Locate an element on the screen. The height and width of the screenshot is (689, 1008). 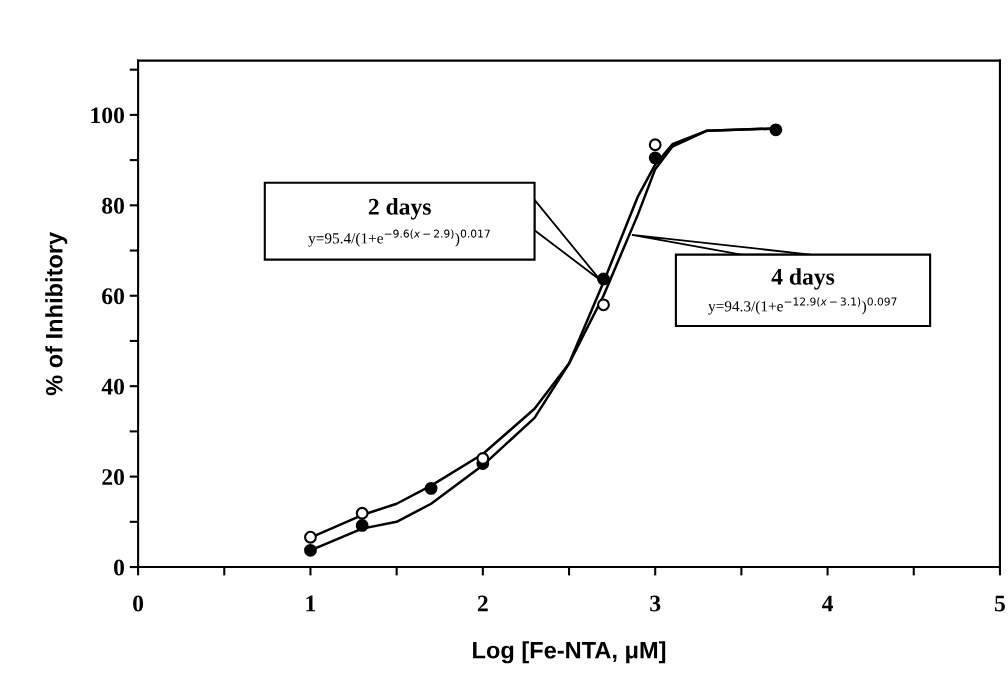
y-tick-label: 80 is located at coordinates (113, 205).